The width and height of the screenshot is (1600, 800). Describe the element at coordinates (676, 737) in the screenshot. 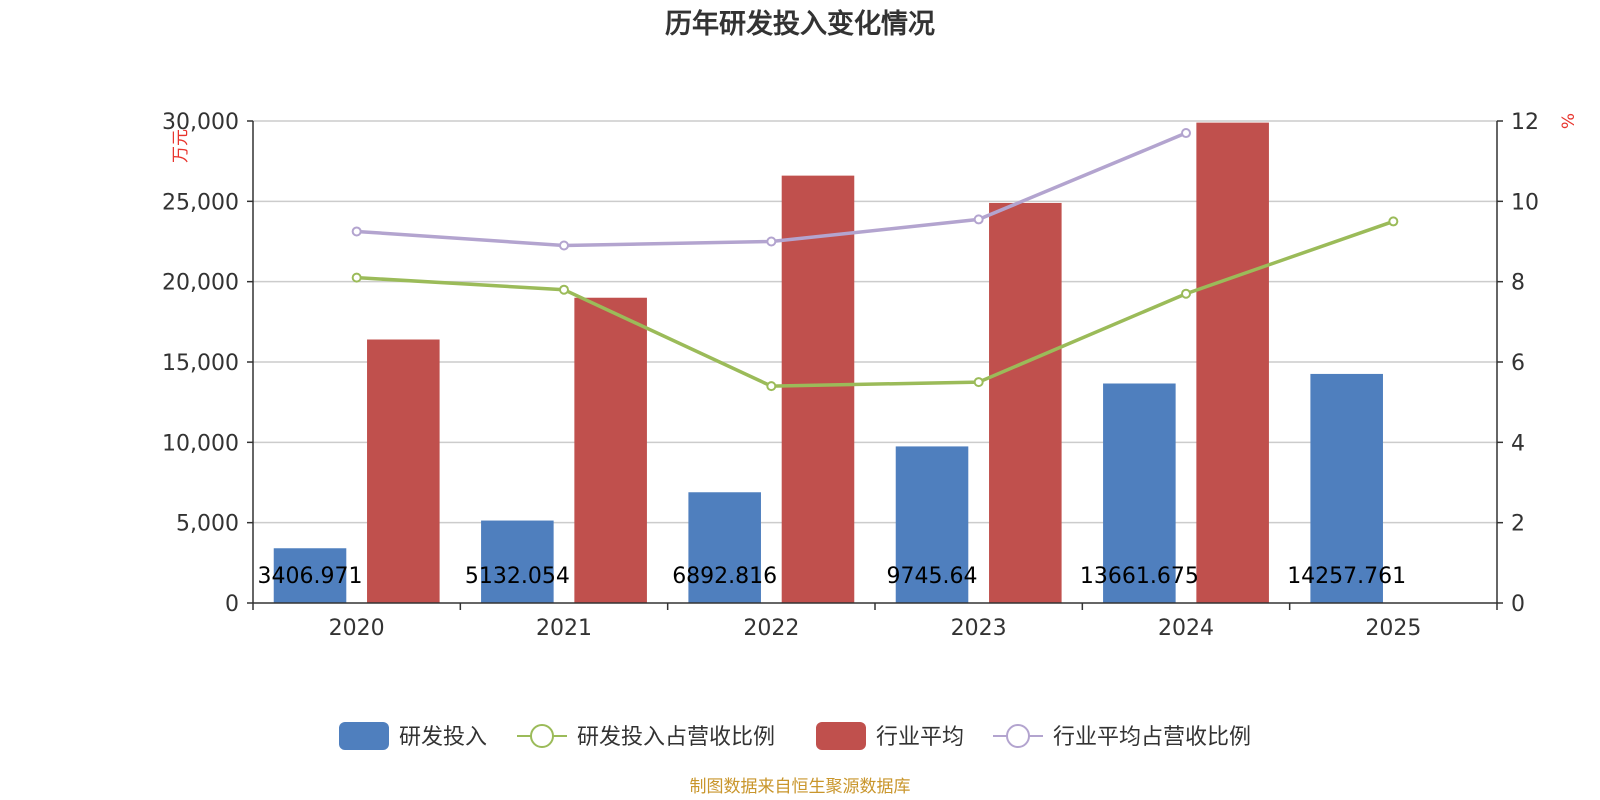

I see `legend-label: 研发投入占营收比例` at that location.